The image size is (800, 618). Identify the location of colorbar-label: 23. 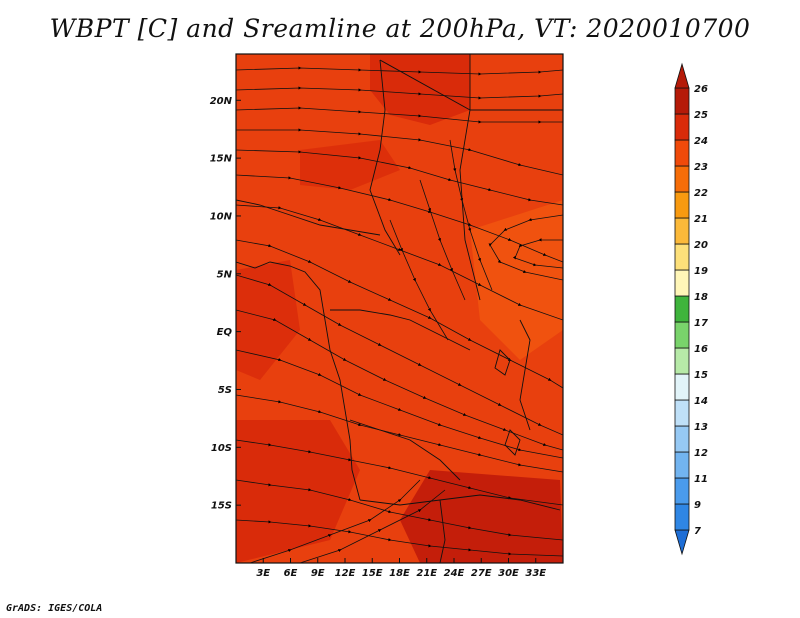
(701, 167).